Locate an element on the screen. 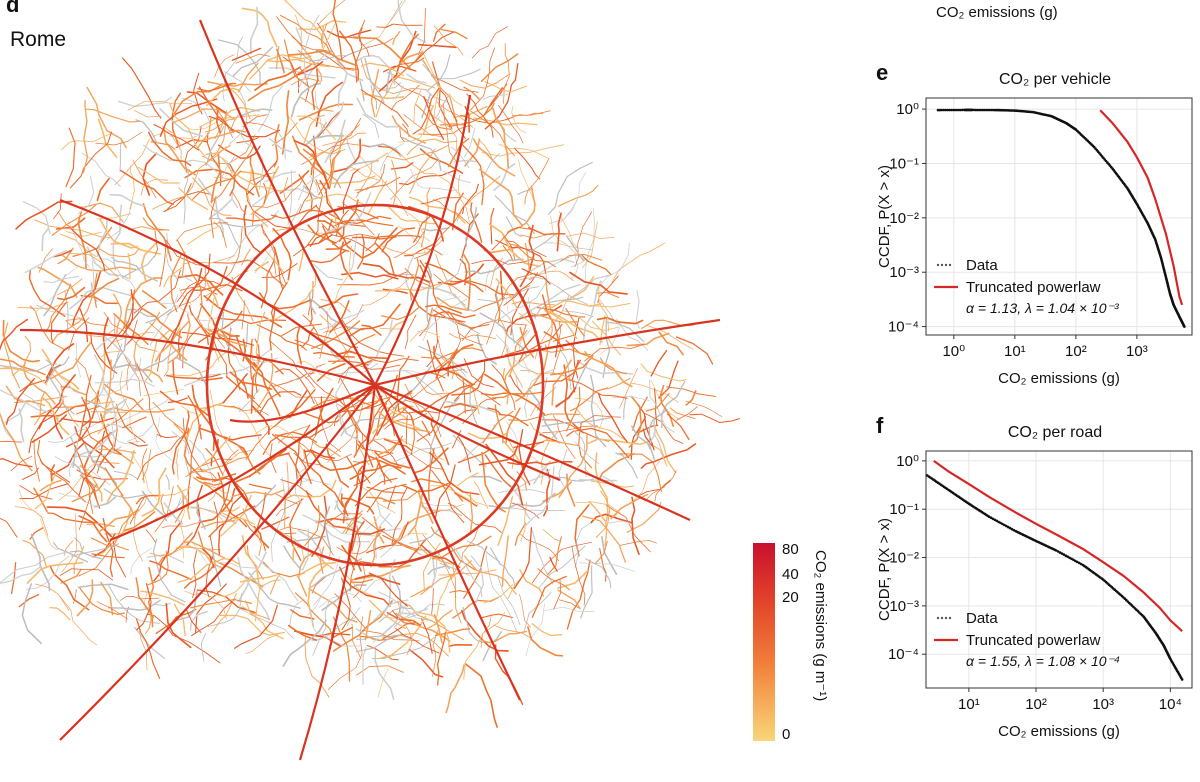  chart-title-e: CO₂ per vehicle is located at coordinates (1055, 79).